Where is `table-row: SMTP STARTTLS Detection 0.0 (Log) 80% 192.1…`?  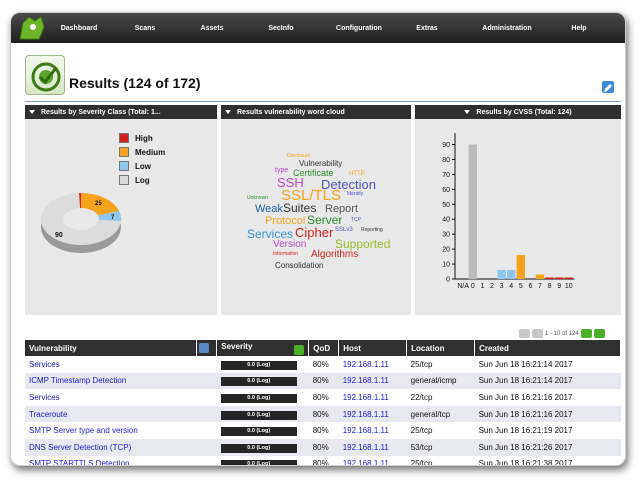 table-row: SMTP STARTTLS Detection 0.0 (Log) 80% 192.1… is located at coordinates (323, 460).